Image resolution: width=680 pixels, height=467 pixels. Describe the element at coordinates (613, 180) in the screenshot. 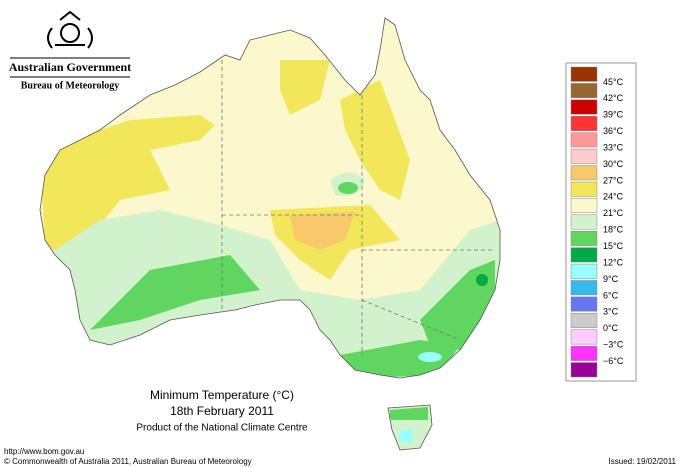

I see `legend-label: 27°C` at that location.